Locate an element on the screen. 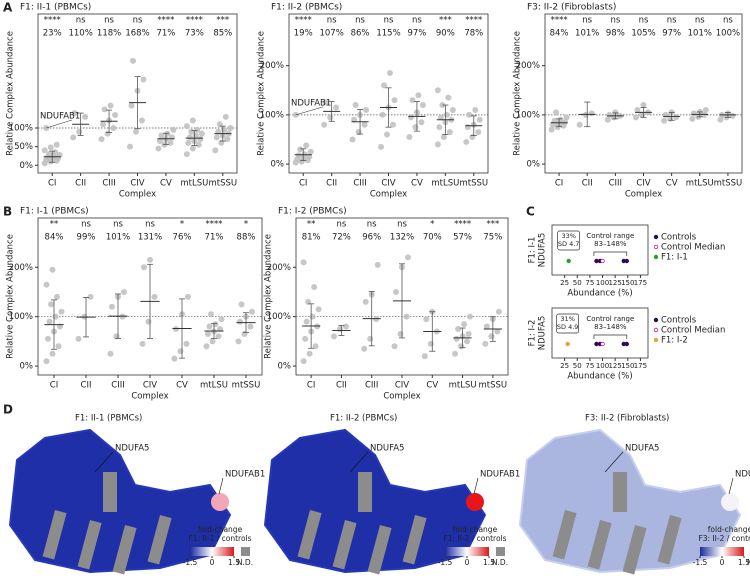  x-tick-label: 100 is located at coordinates (602, 283).